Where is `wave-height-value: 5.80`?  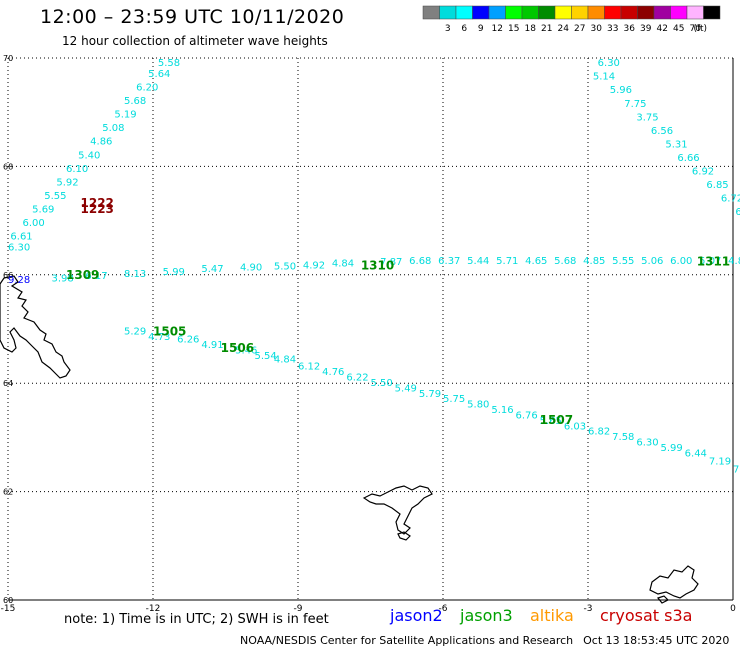
wave-height-value: 5.80 is located at coordinates (478, 405).